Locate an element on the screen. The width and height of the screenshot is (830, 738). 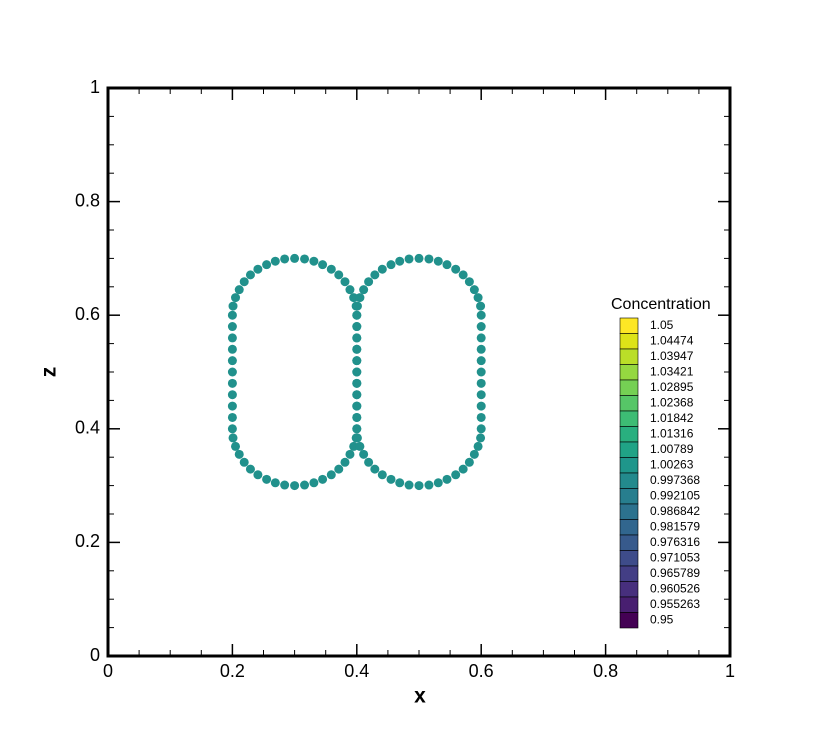
x-tick-label: 0.2 is located at coordinates (232, 671).